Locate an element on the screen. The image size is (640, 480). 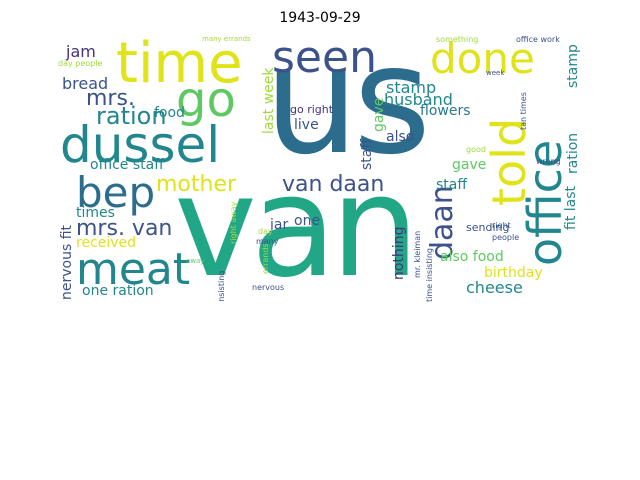
word-nothing: nothing is located at coordinates (399, 253).